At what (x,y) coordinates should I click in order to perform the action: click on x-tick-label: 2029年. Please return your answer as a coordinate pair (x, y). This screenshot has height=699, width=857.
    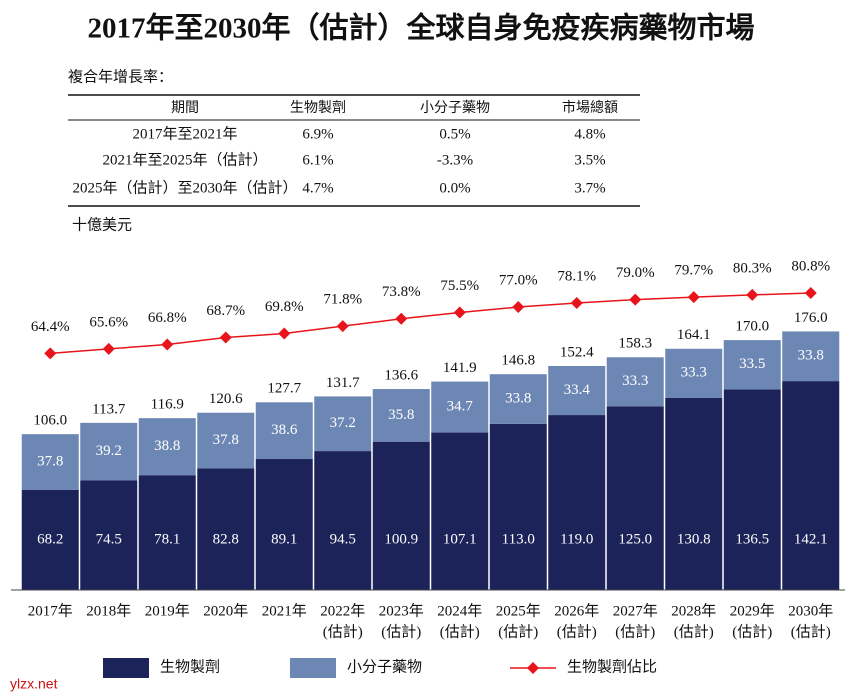
    Looking at the image, I should click on (752, 610).